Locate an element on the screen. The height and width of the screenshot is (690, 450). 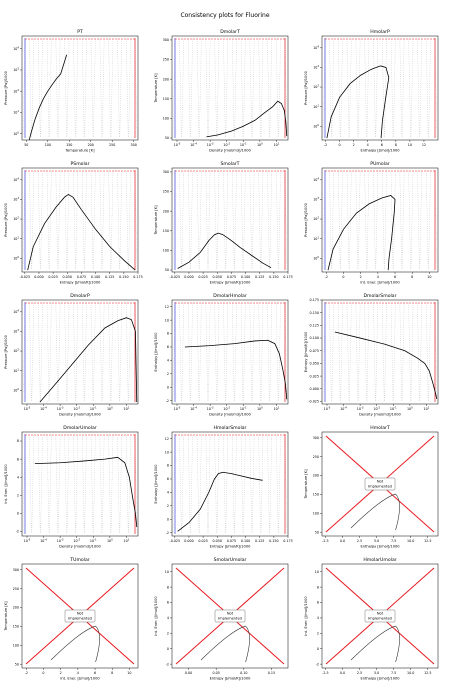
x-tick-label: 5.0 is located at coordinates (376, 673).